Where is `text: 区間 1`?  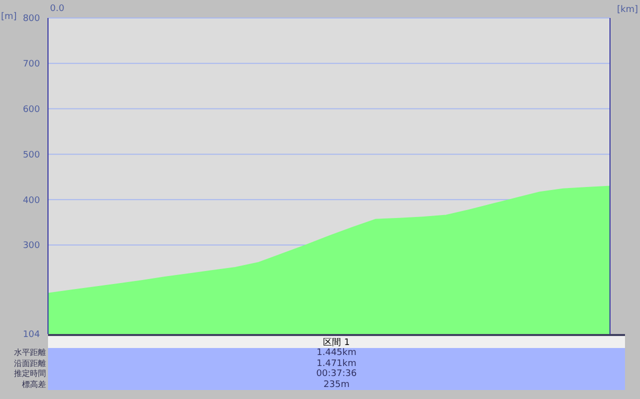 text: 区間 1 is located at coordinates (336, 341).